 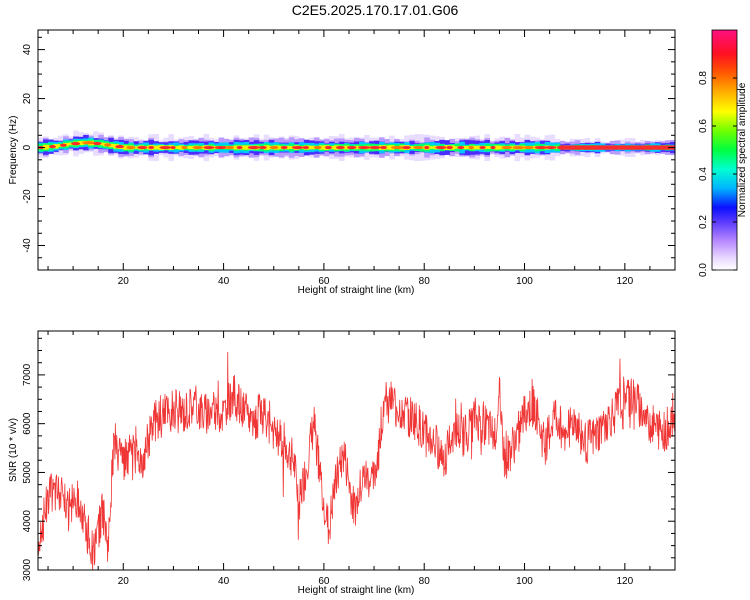 What do you see at coordinates (124, 581) in the screenshot?
I see `snr-x-tick-label: 20` at bounding box center [124, 581].